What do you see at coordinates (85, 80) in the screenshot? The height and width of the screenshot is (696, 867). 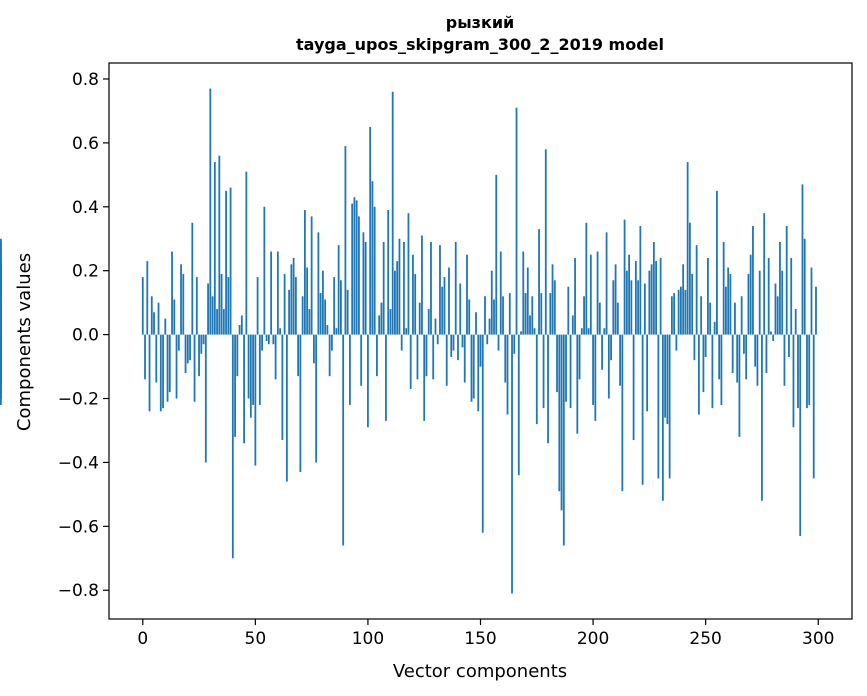 I see `y-tick-label: 0.8` at bounding box center [85, 80].